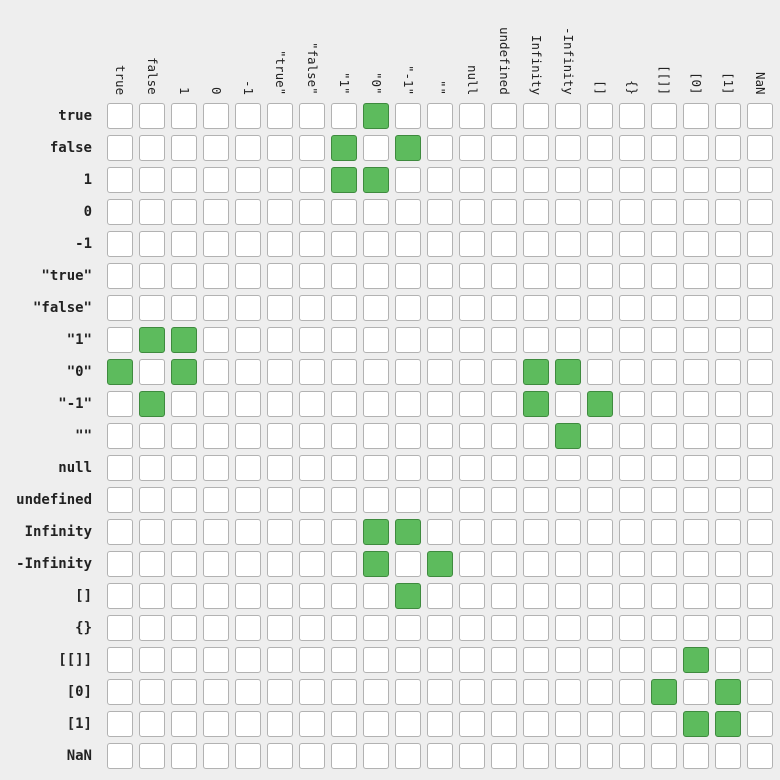  Describe the element at coordinates (46, 692) in the screenshot. I see `row-label: [0]` at that location.